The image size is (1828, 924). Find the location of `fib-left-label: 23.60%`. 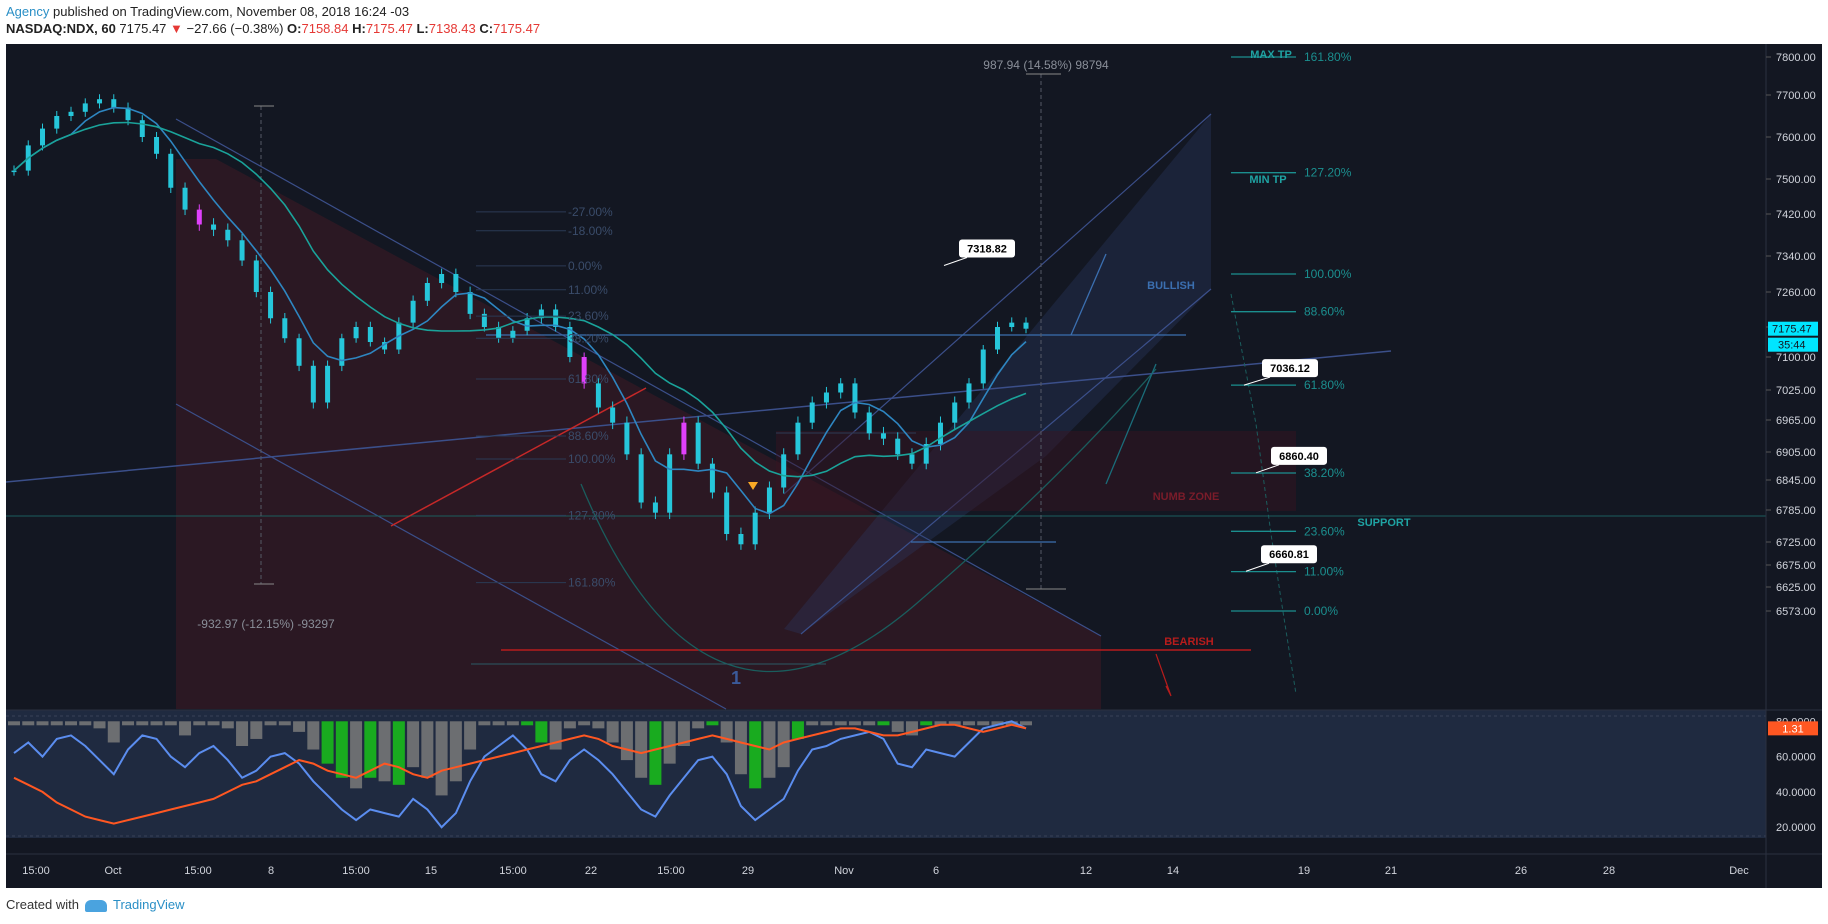

fib-left-label: 23.60% is located at coordinates (588, 316).